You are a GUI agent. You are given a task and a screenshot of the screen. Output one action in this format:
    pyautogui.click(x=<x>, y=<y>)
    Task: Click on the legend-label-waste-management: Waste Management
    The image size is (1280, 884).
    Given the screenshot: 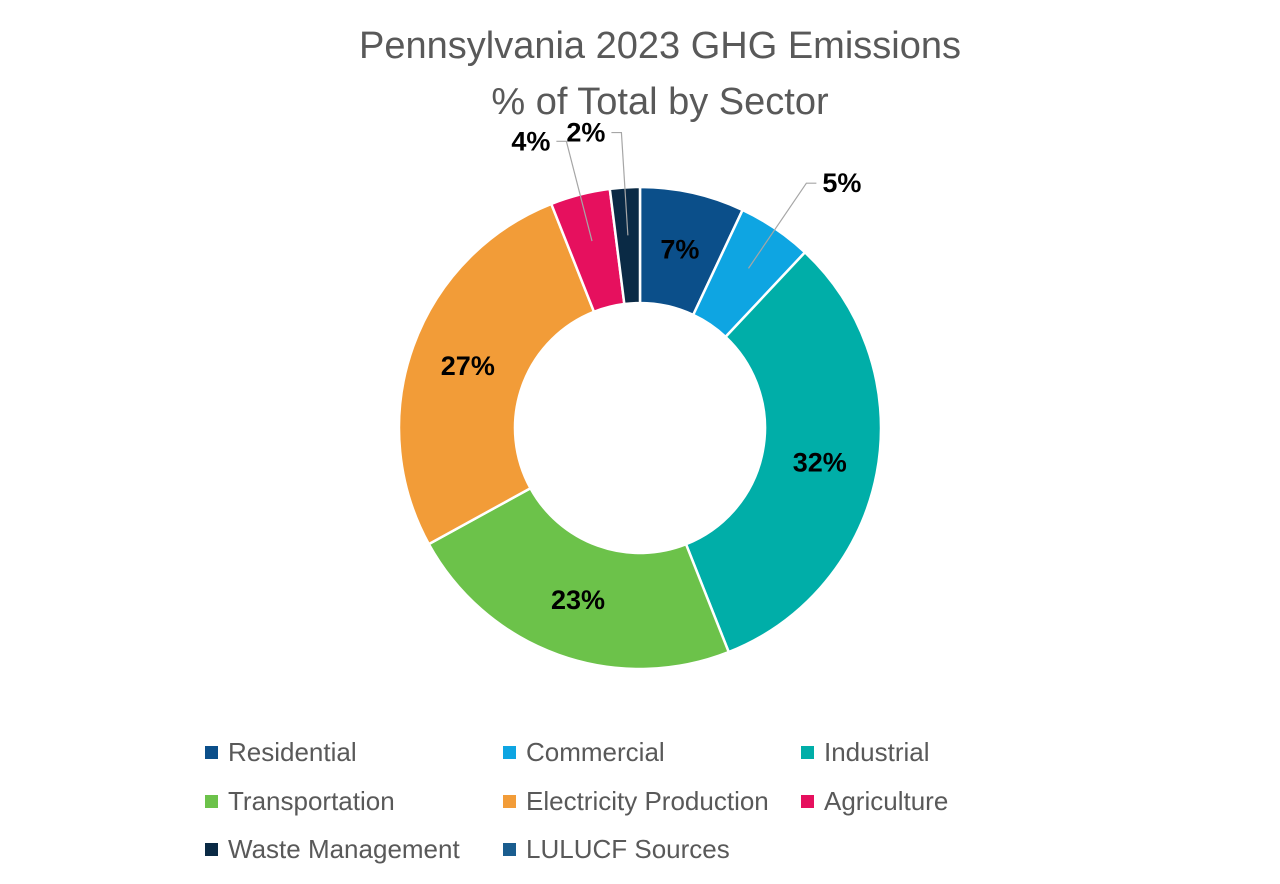 What is the action you would take?
    pyautogui.click(x=344, y=848)
    